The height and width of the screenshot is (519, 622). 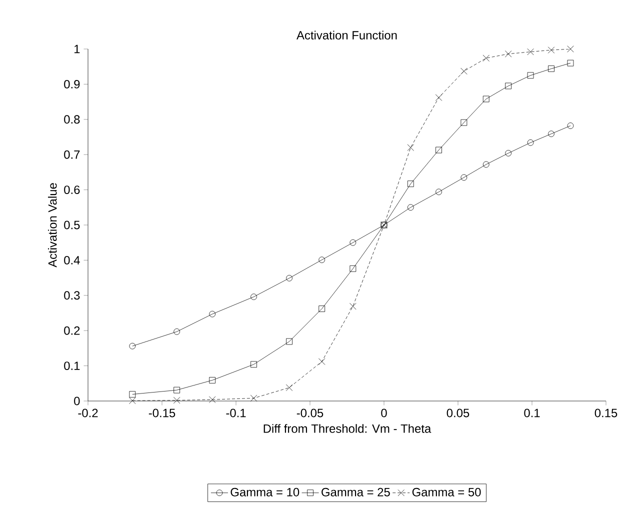 I want to click on y-tick-label: 0.3, so click(x=72, y=295).